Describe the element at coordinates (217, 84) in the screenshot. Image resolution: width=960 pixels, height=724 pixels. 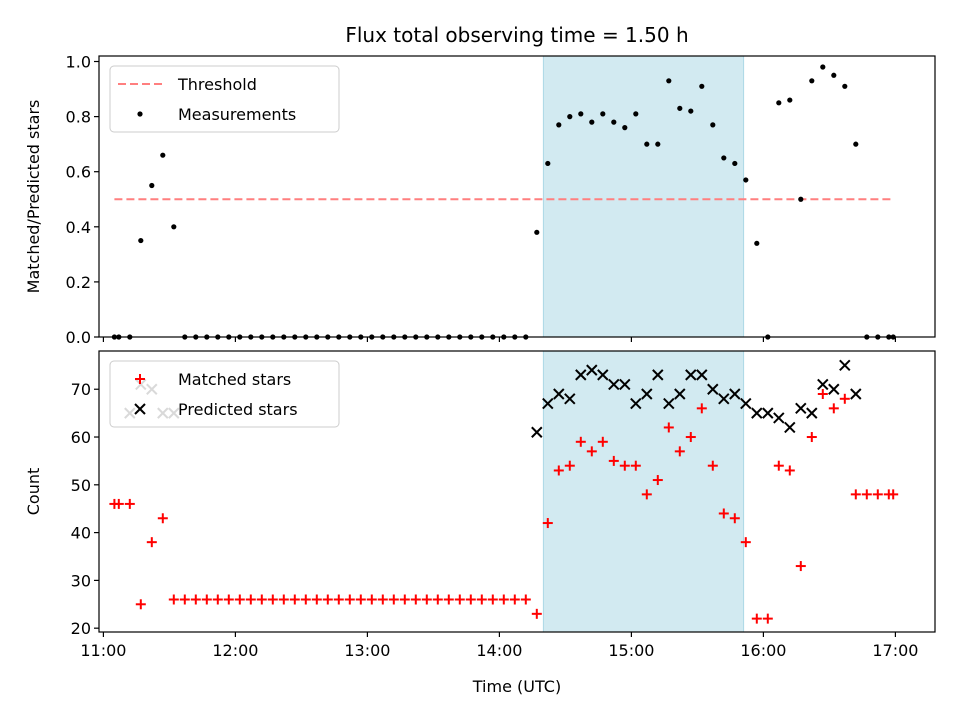
I see `legend-label: Threshold` at that location.